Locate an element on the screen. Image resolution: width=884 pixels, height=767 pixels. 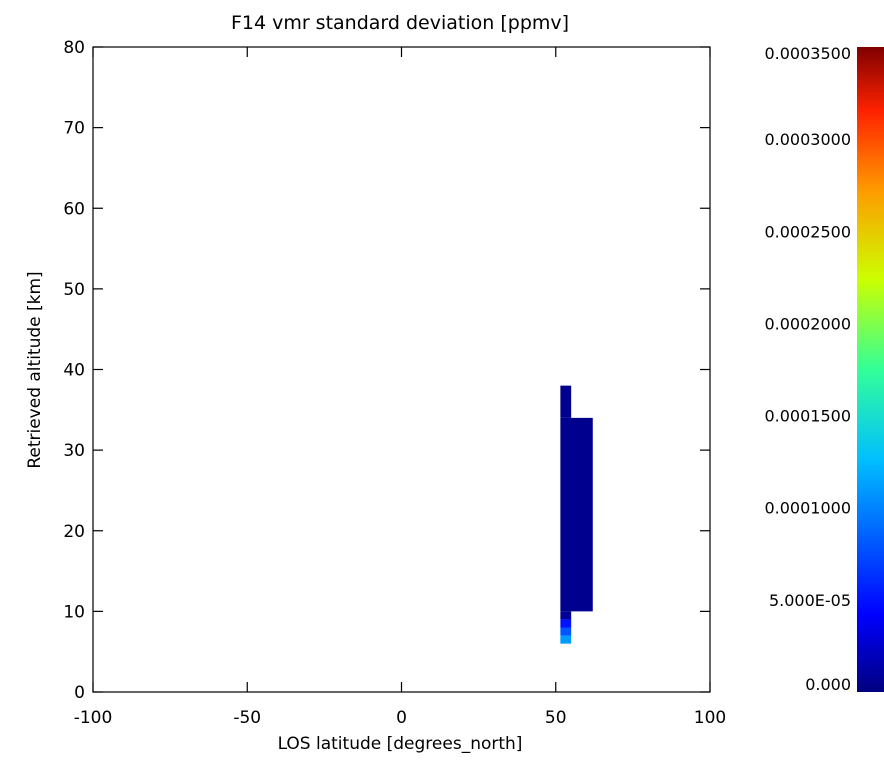
colorbar is located at coordinates (870, 369).